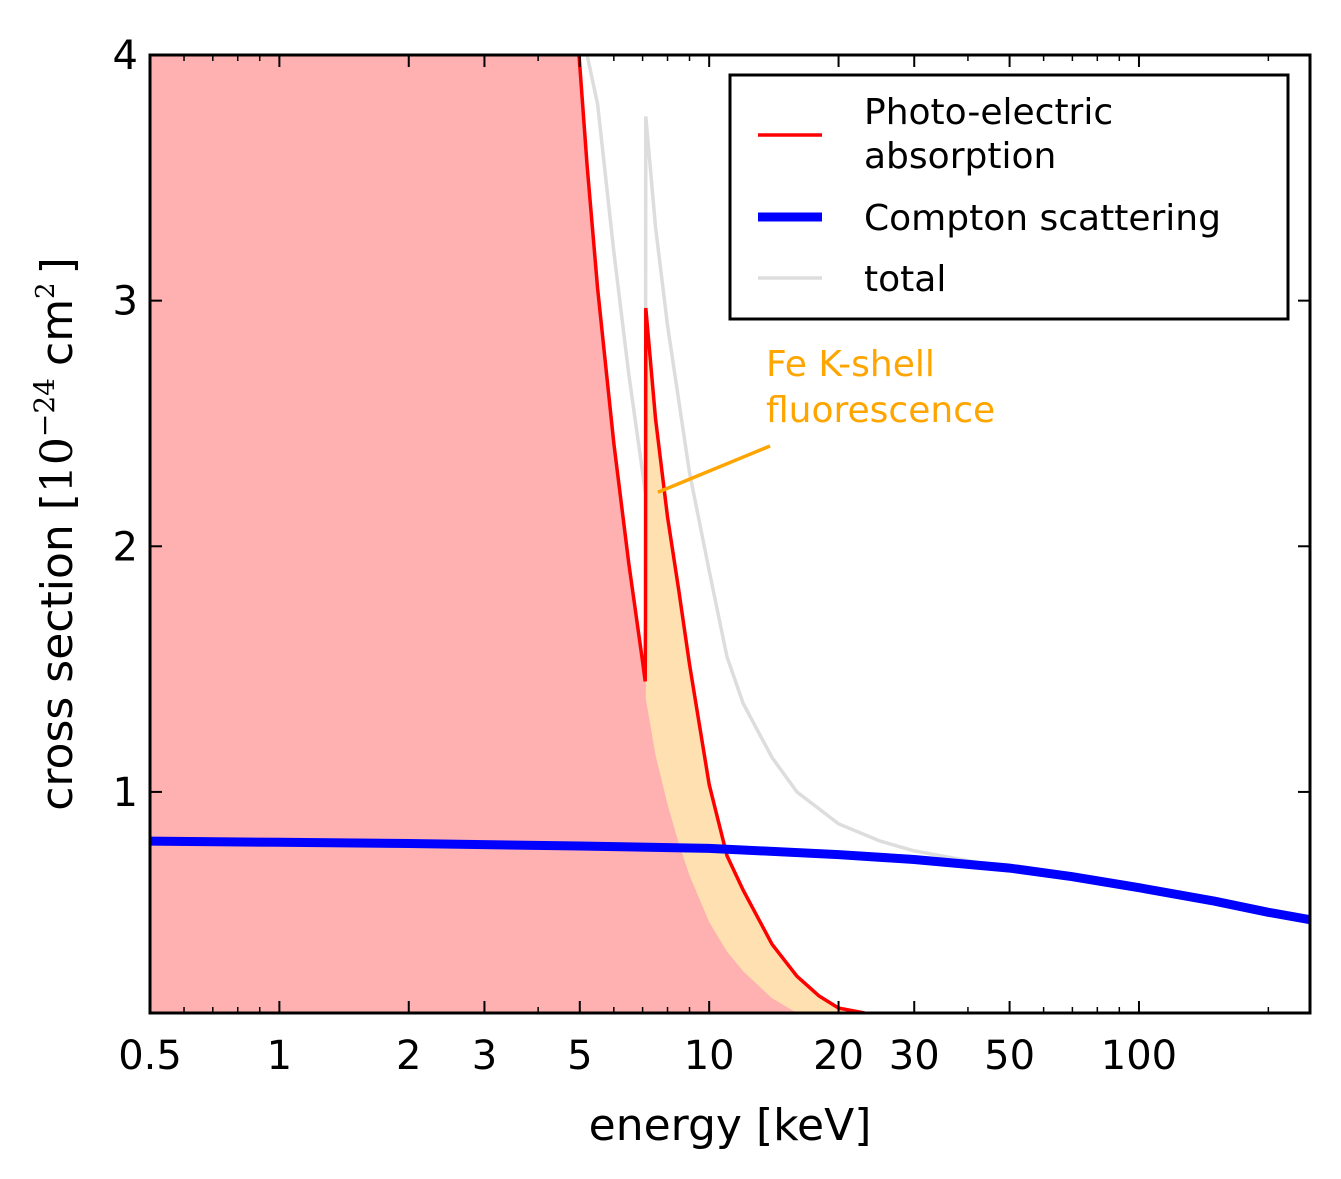 The width and height of the screenshot is (1341, 1179). Describe the element at coordinates (988, 112) in the screenshot. I see `legend-label-photo-electric-1: Photo-electric` at that location.